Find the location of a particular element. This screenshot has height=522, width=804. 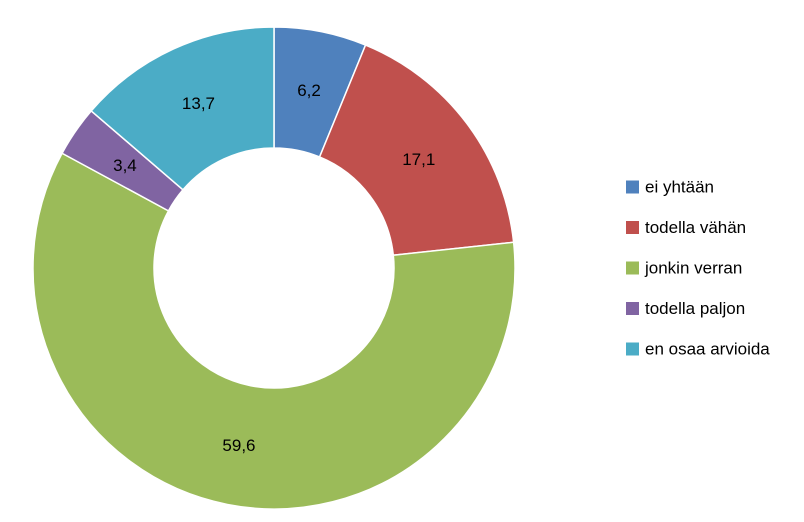

slice-en-osaa-arvioida is located at coordinates (182, 108).